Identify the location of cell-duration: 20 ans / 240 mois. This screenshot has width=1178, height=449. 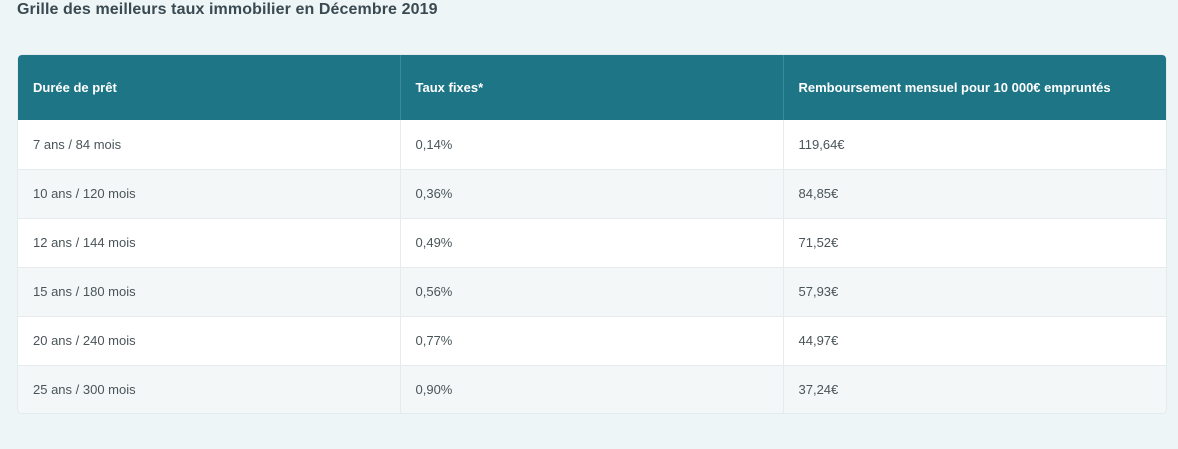
(209, 340).